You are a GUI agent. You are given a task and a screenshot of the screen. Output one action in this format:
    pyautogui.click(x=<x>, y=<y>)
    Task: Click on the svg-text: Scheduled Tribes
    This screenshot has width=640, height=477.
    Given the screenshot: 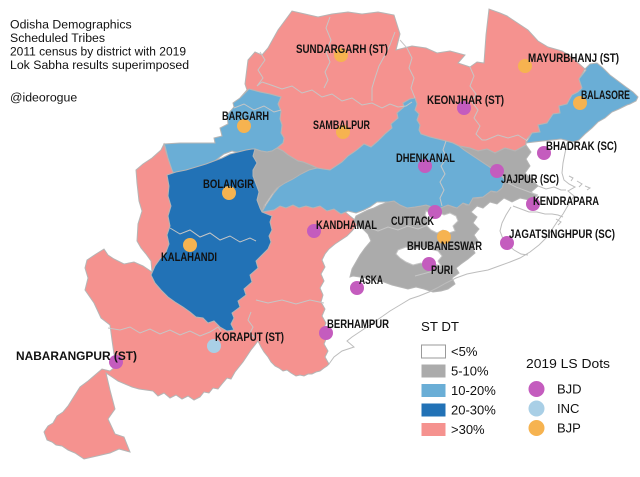 What is the action you would take?
    pyautogui.click(x=57, y=38)
    